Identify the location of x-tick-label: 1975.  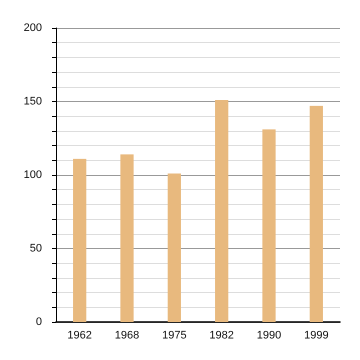
(174, 336).